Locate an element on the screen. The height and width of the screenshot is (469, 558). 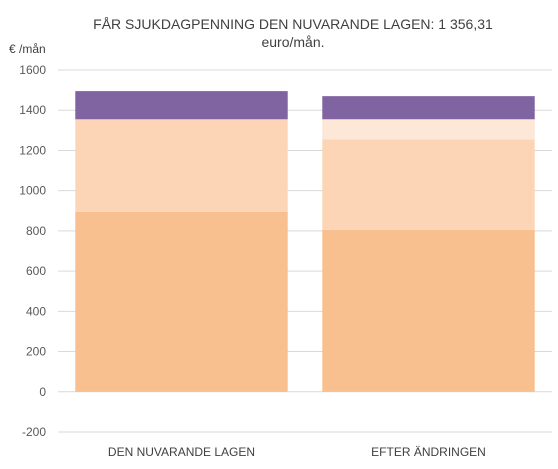
y-axis-unit-label: € /mån is located at coordinates (27, 49).